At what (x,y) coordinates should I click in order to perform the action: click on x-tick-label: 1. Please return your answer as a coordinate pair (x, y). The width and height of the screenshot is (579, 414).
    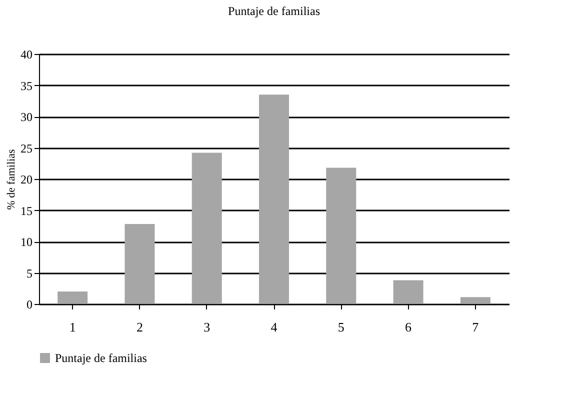
    Looking at the image, I should click on (72, 327).